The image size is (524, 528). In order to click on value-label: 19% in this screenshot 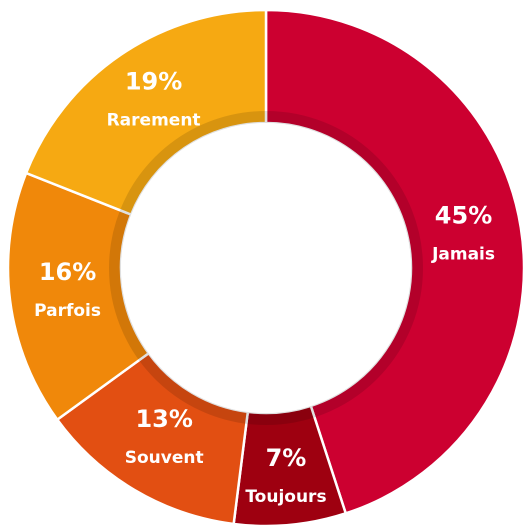, I will do `click(153, 82)`.